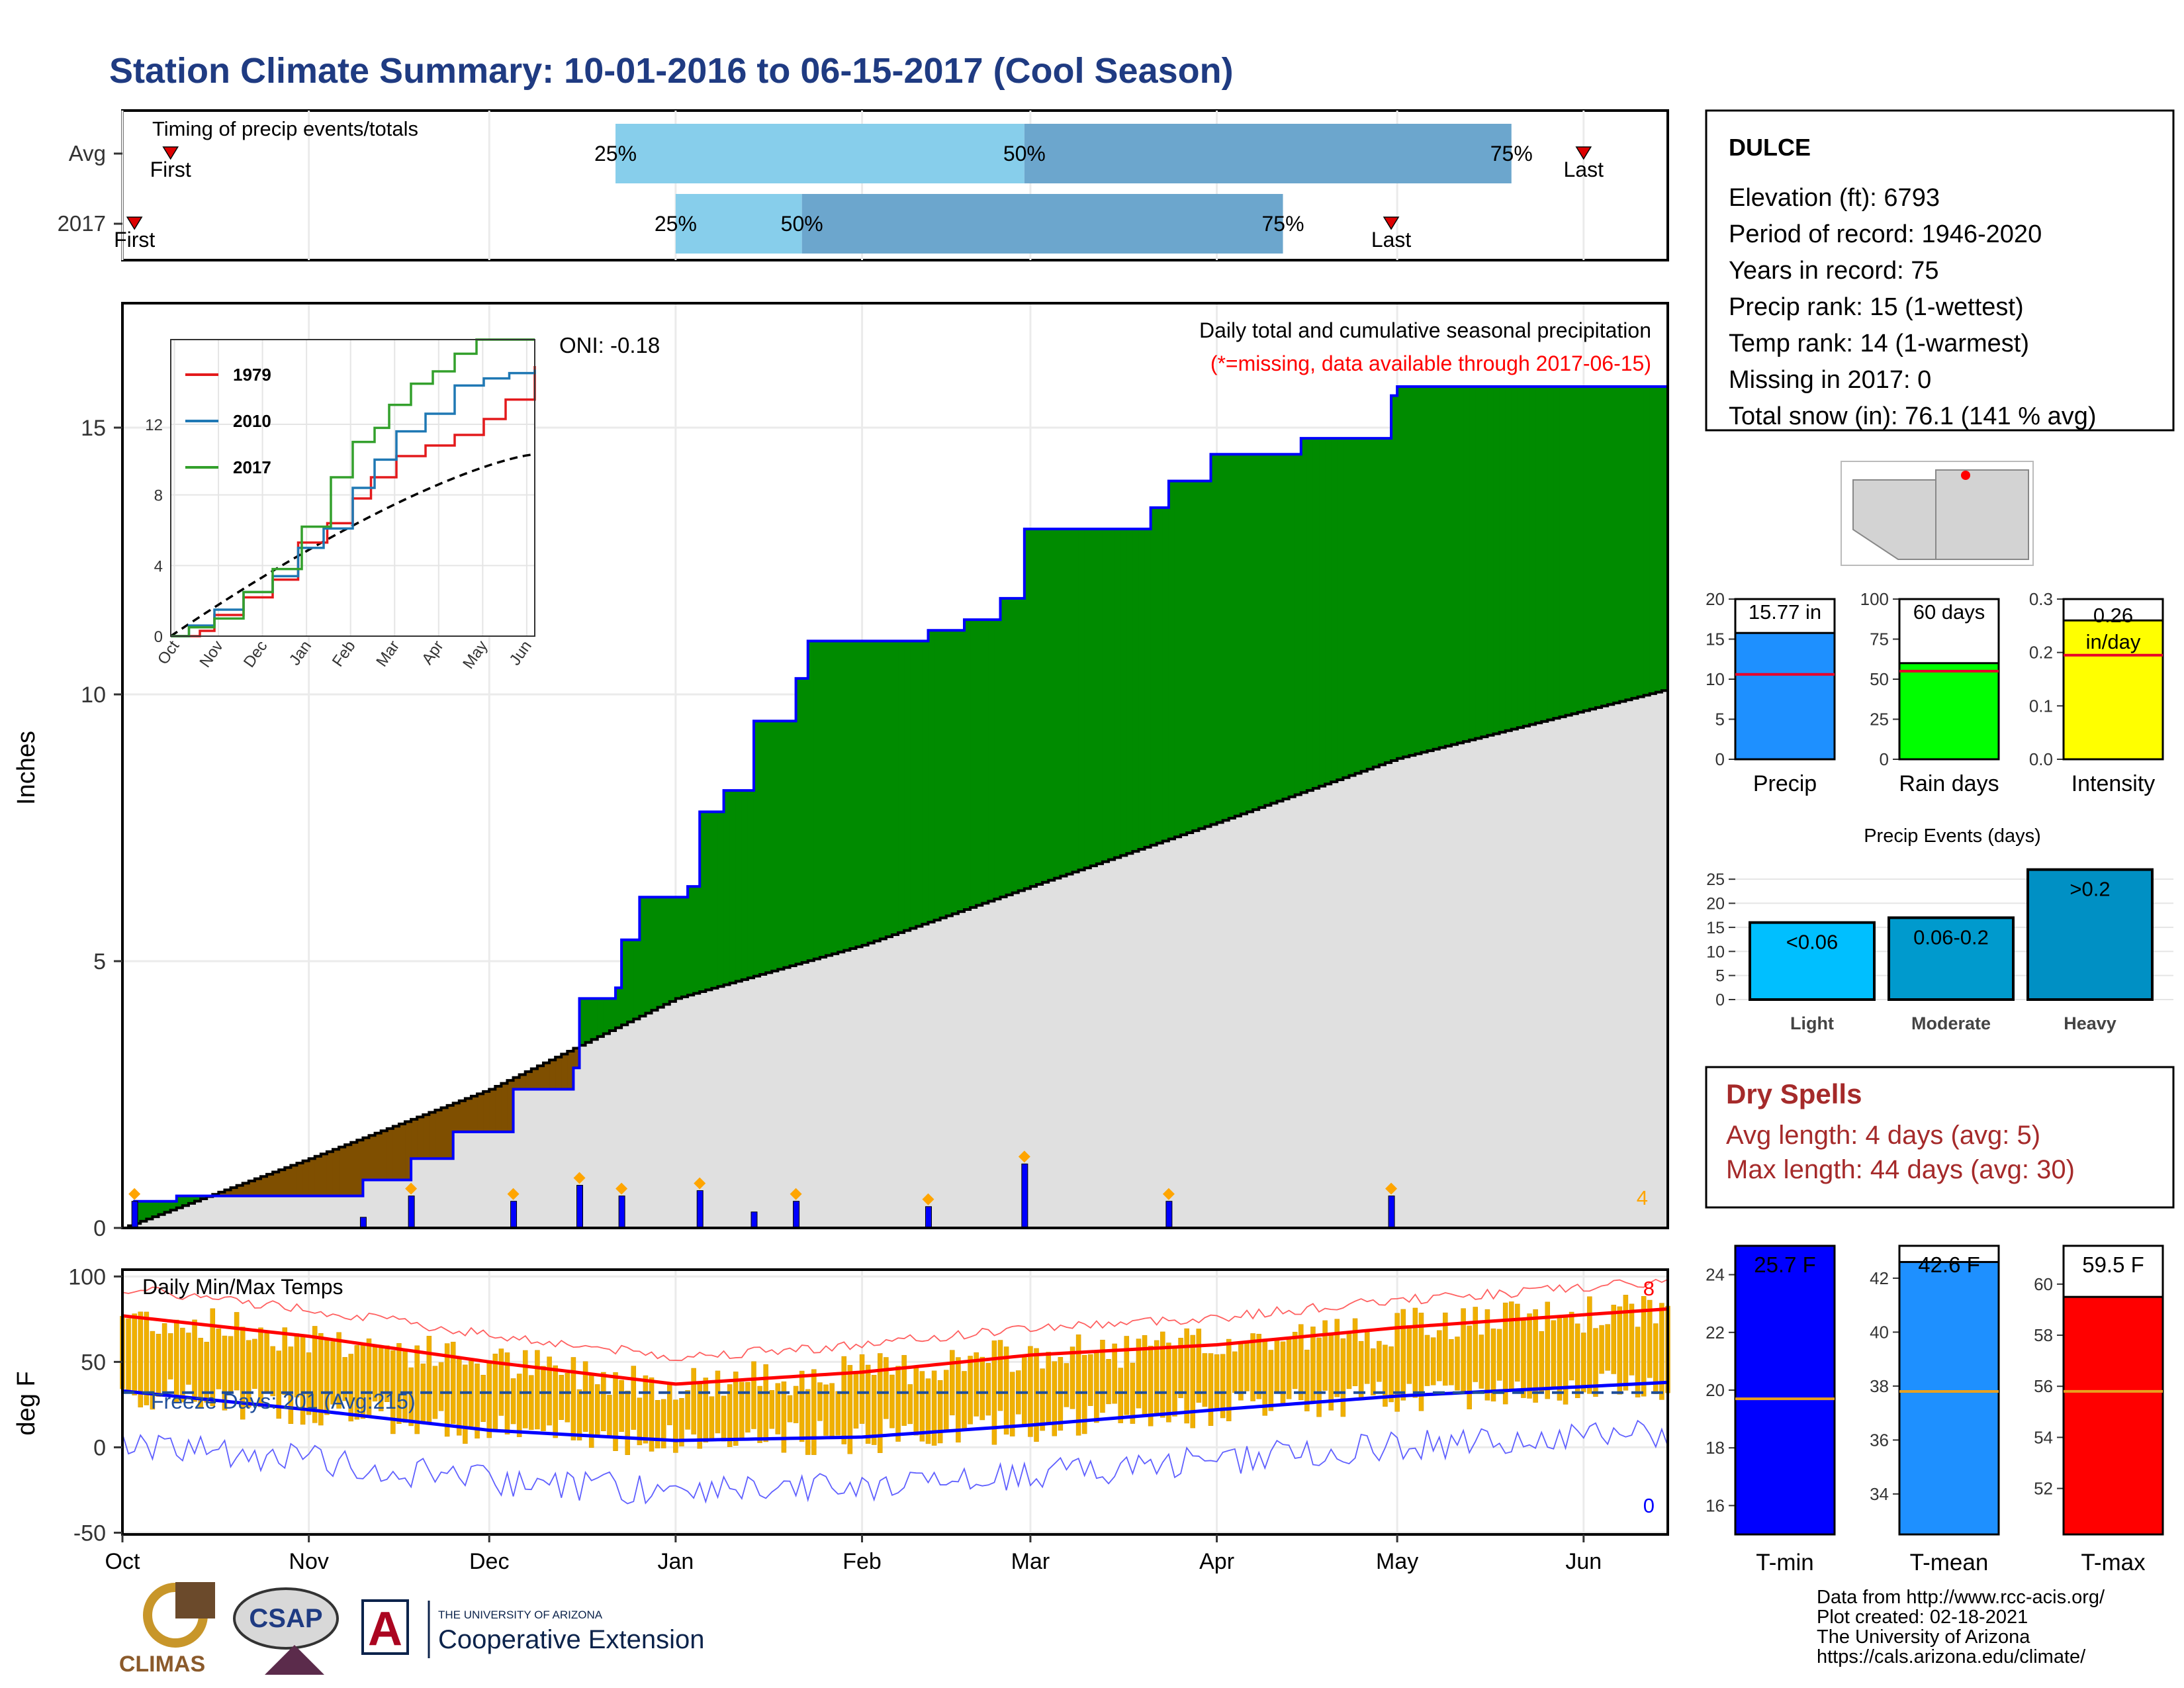 This screenshot has height=1688, width=2184. What do you see at coordinates (122, 1561) in the screenshot?
I see `month-label: Oct` at bounding box center [122, 1561].